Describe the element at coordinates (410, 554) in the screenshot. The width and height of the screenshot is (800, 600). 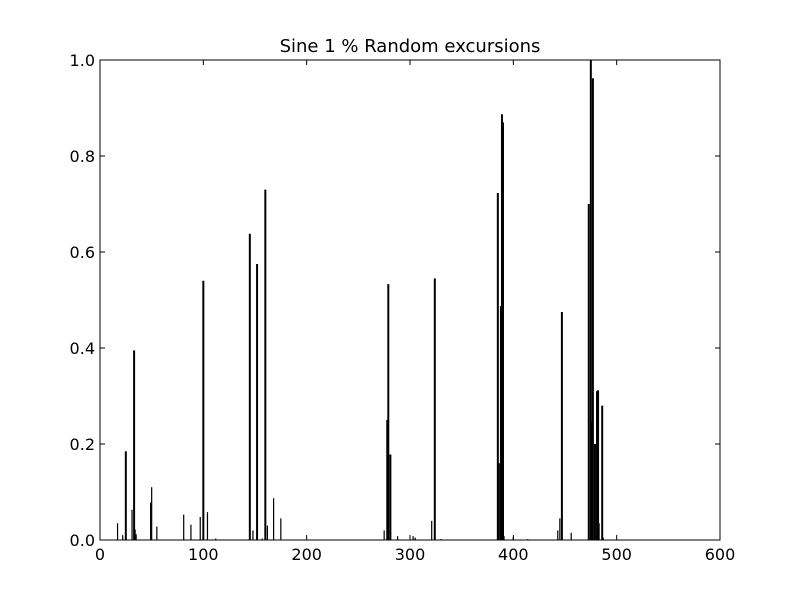
I see `x-tick-label: 300` at that location.